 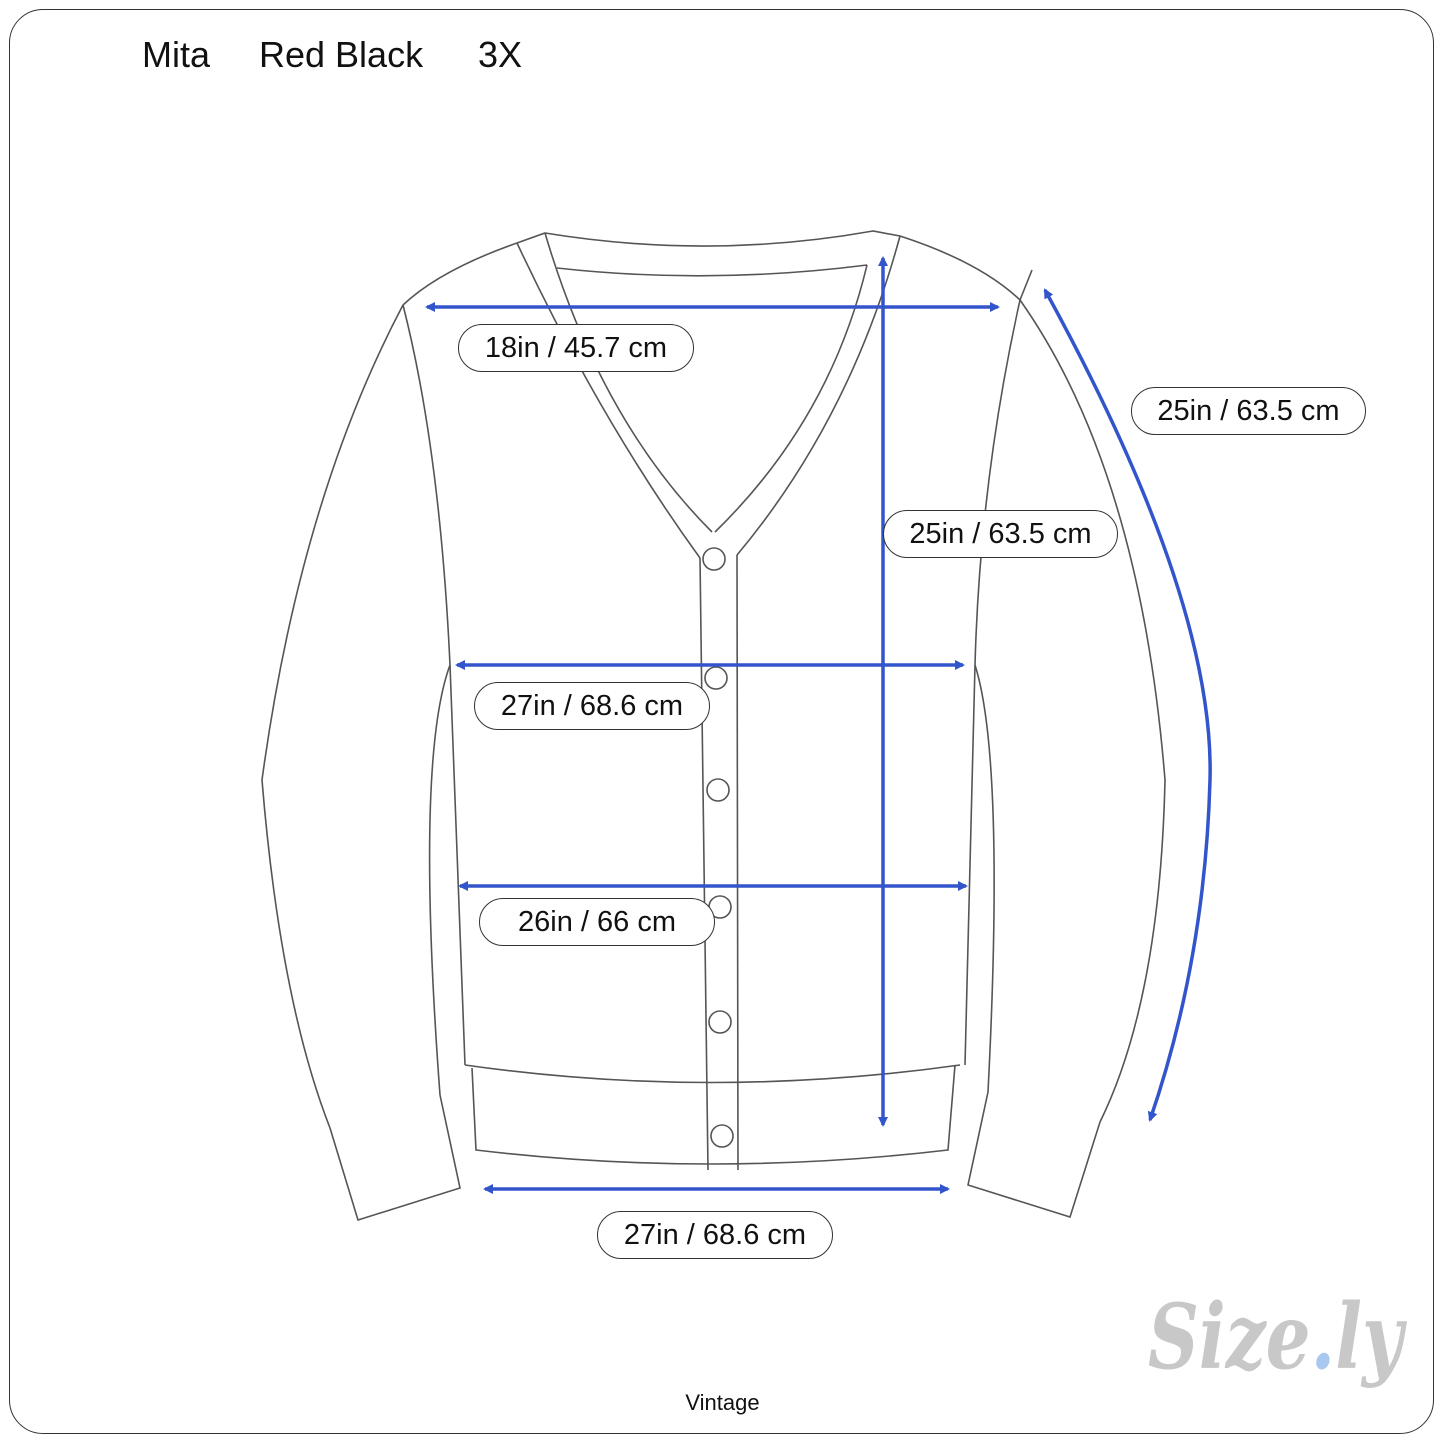 I want to click on shoulder-measurement: 18in / 45.7 cm, so click(x=576, y=348).